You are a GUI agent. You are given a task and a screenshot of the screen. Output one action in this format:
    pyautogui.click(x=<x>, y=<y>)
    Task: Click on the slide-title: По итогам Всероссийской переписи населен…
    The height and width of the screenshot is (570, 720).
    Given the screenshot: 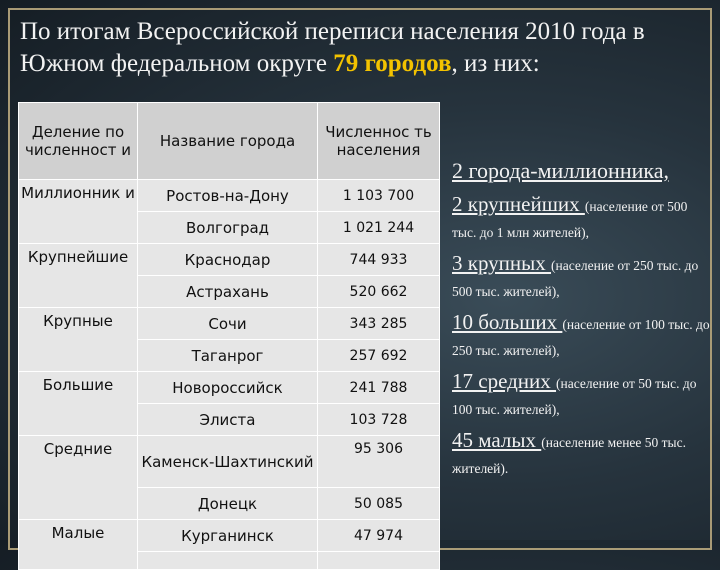 What is the action you would take?
    pyautogui.click(x=365, y=48)
    